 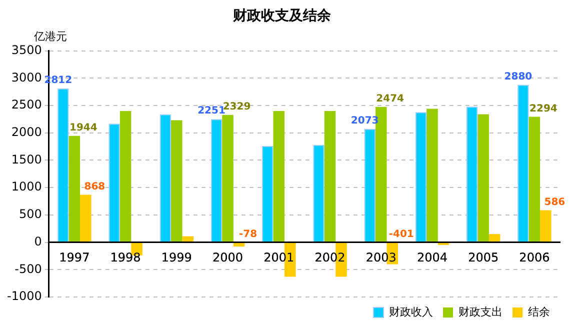 What do you see at coordinates (176, 257) in the screenshot?
I see `x-tick-label: 1999` at bounding box center [176, 257].